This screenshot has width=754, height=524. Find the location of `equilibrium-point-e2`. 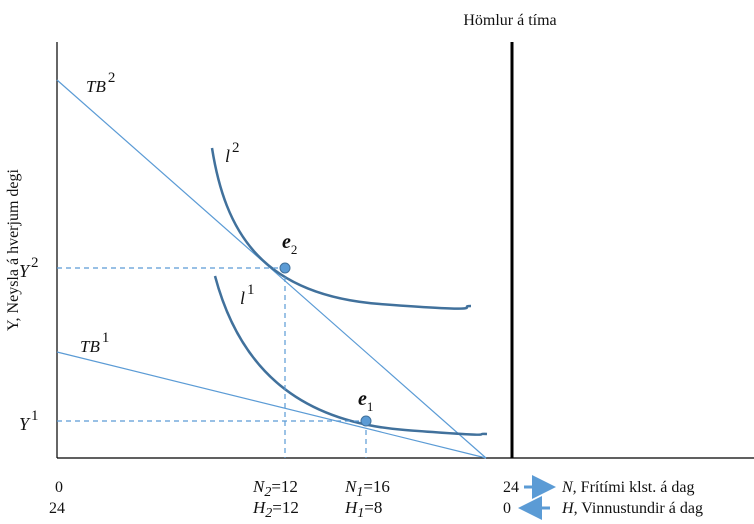

equilibrium-point-e2 is located at coordinates (285, 268).